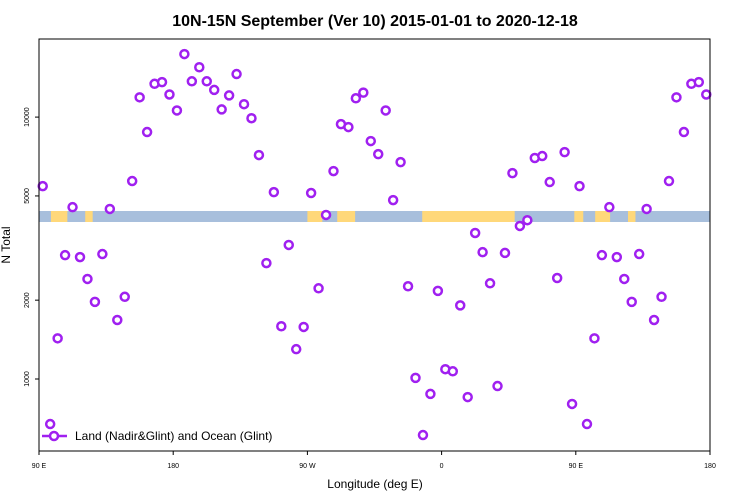 The width and height of the screenshot is (750, 500). I want to click on y-axis: 1000 2000 5000 10000, so click(31, 247).